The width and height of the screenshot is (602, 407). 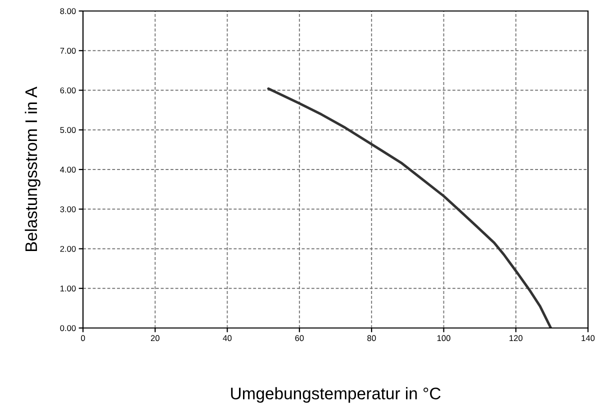 I want to click on y-tick-label: 0.00, so click(x=68, y=328).